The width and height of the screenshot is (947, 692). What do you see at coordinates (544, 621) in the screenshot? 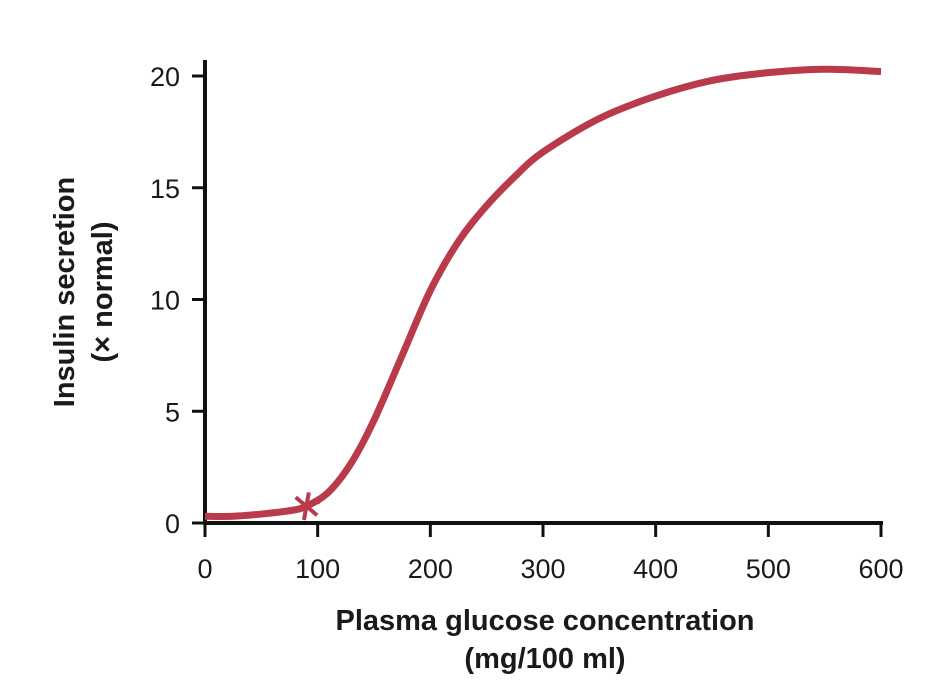
I see `x-axis-title-line1: Plasma glucose concentration` at bounding box center [544, 621].